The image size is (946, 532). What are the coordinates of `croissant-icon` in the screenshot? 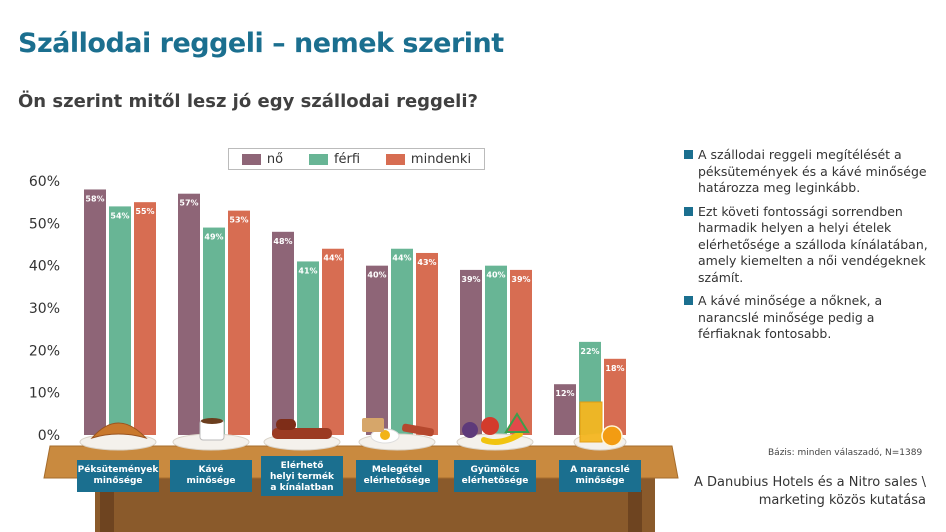 It's located at (119, 430).